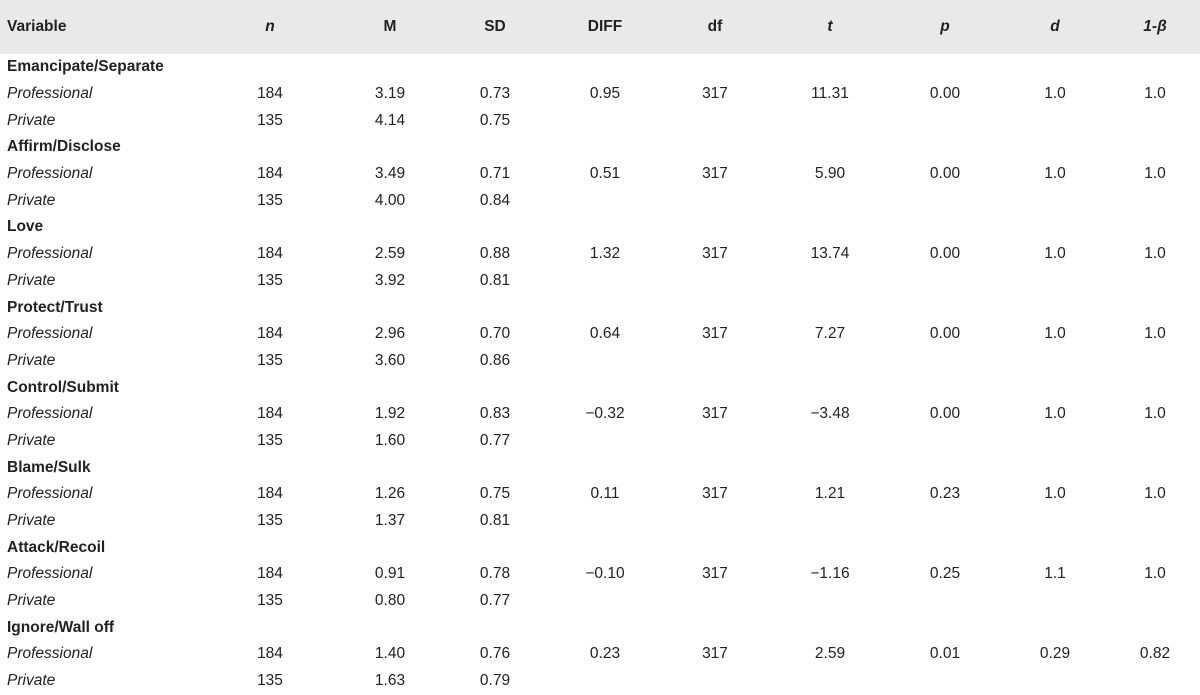 The image size is (1200, 695). Describe the element at coordinates (495, 360) in the screenshot. I see `cell-sd: 0.86` at that location.